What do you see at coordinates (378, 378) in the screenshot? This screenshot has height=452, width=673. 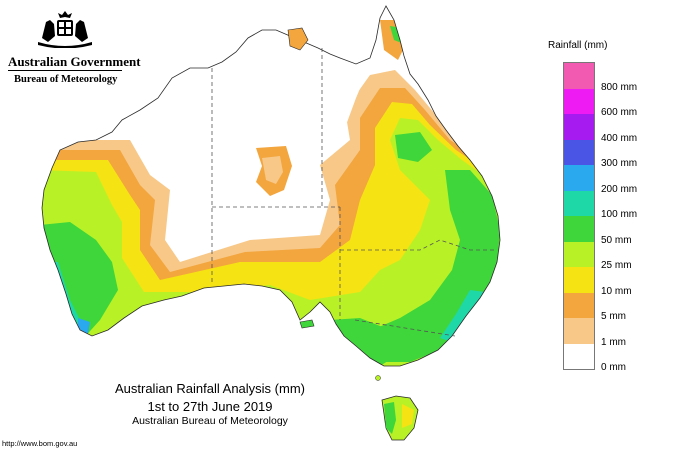 I see `king-island` at bounding box center [378, 378].